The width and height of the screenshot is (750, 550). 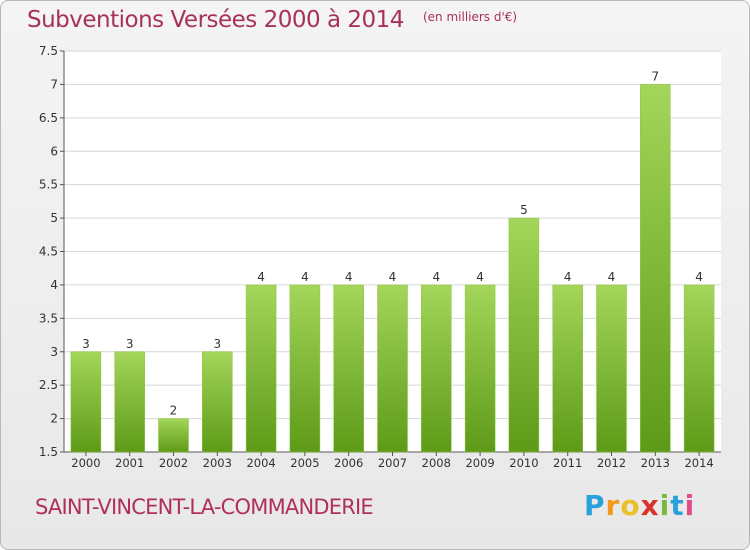 What do you see at coordinates (655, 463) in the screenshot?
I see `x-tick-label: 2013` at bounding box center [655, 463].